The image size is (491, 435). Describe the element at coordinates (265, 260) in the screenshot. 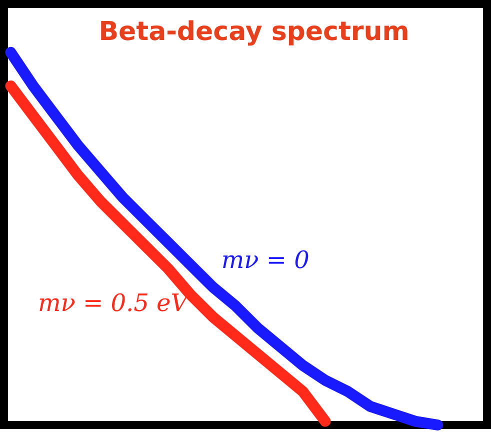

I see `series-label: mν = 0` at that location.